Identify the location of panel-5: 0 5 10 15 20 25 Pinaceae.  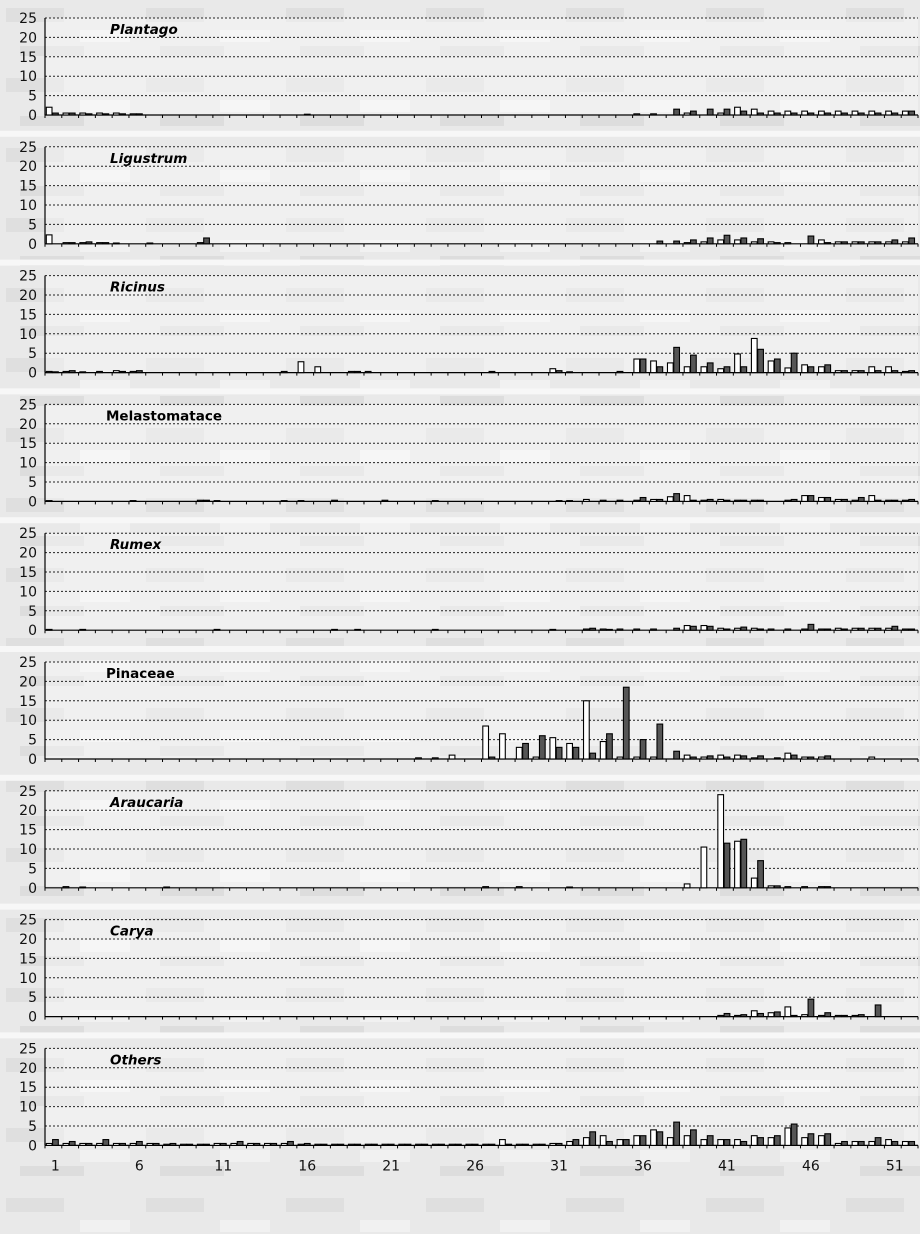
(460, 707).